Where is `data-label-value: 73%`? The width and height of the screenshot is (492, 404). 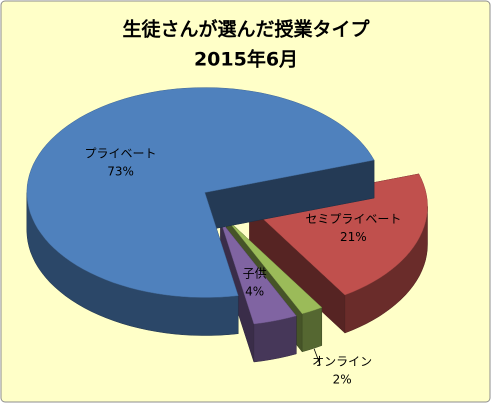 data-label-value: 73% is located at coordinates (120, 172).